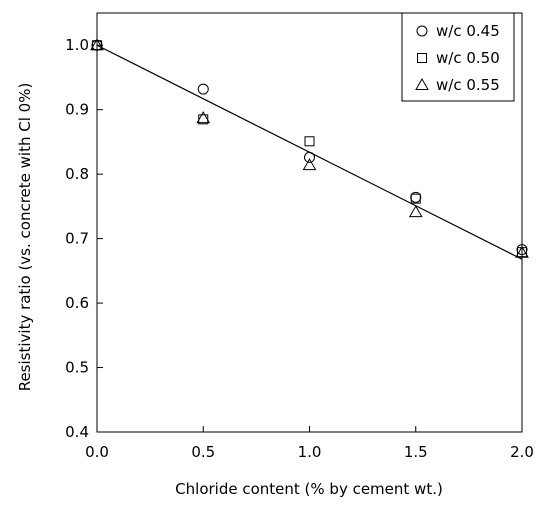 The width and height of the screenshot is (550, 505). I want to click on y-tick-label: 0.6, so click(77, 303).